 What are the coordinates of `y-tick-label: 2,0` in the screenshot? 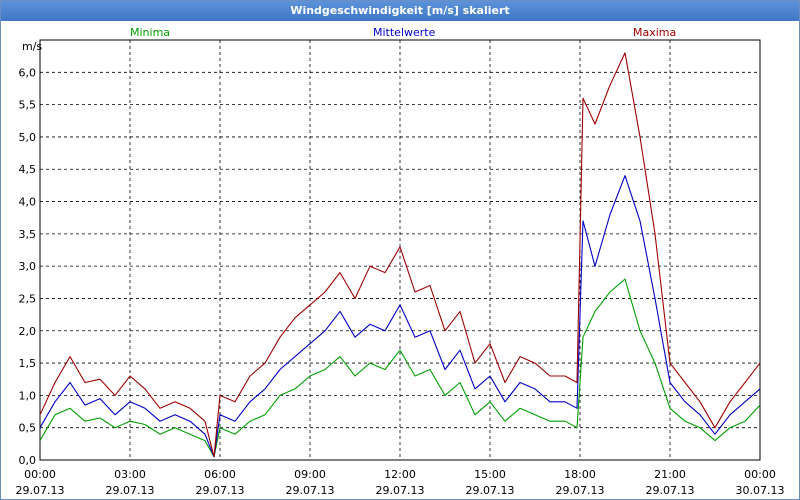 It's located at (28, 331).